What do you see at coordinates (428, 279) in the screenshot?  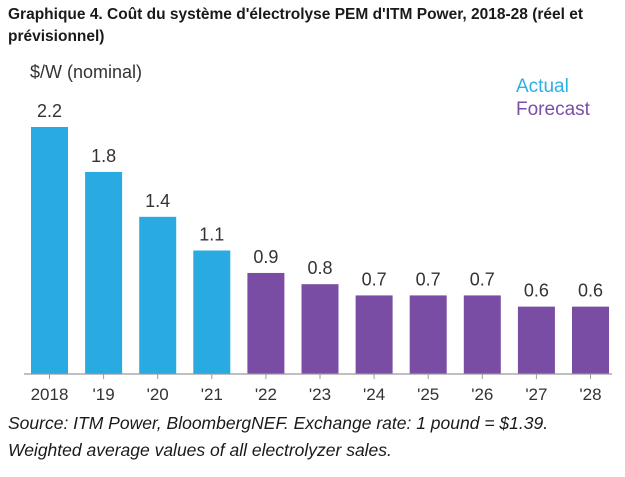 I see `data-label-7: 0.7` at bounding box center [428, 279].